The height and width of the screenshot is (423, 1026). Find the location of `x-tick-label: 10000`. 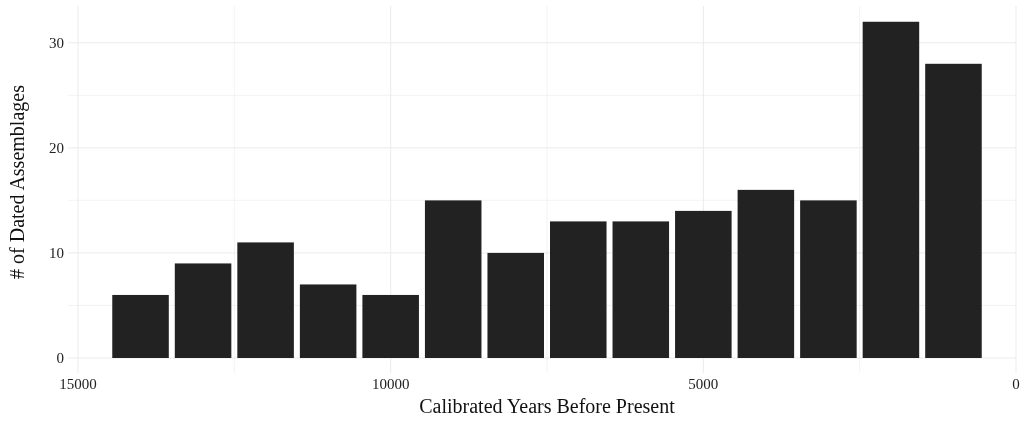

x-tick-label: 10000 is located at coordinates (390, 384).